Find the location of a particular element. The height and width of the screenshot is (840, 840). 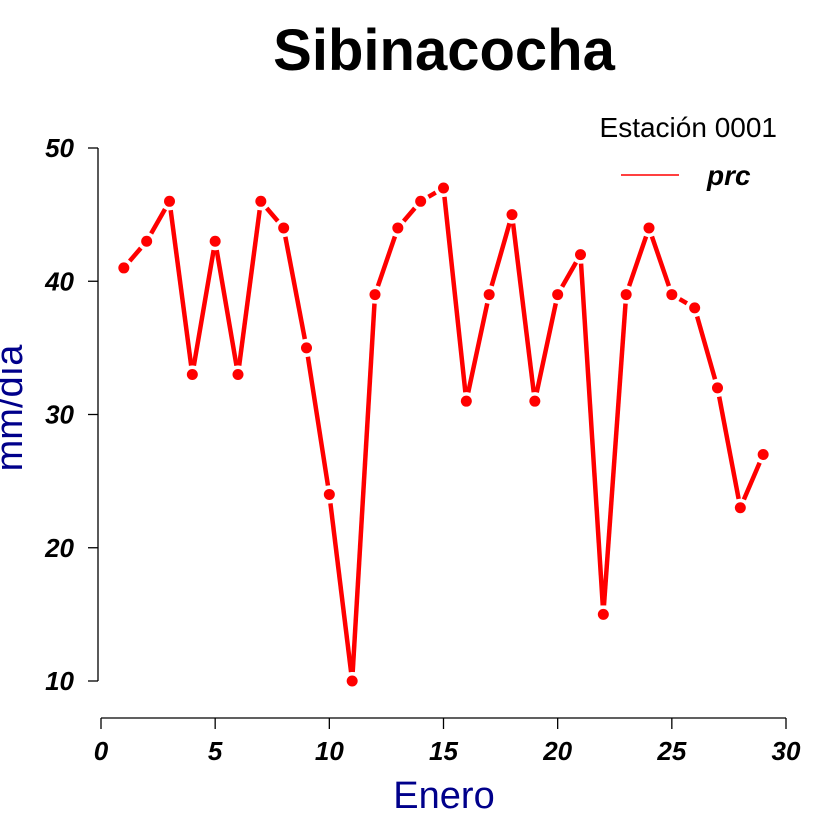

y-tick-label-50: 50 is located at coordinates (59, 148).